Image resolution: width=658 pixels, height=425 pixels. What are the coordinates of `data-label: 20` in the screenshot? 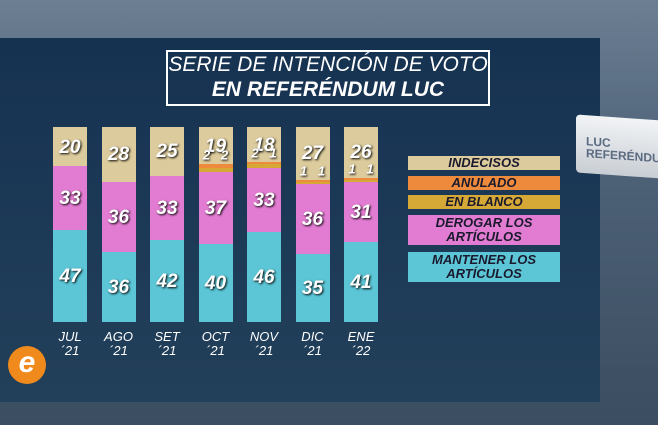 It's located at (70, 147).